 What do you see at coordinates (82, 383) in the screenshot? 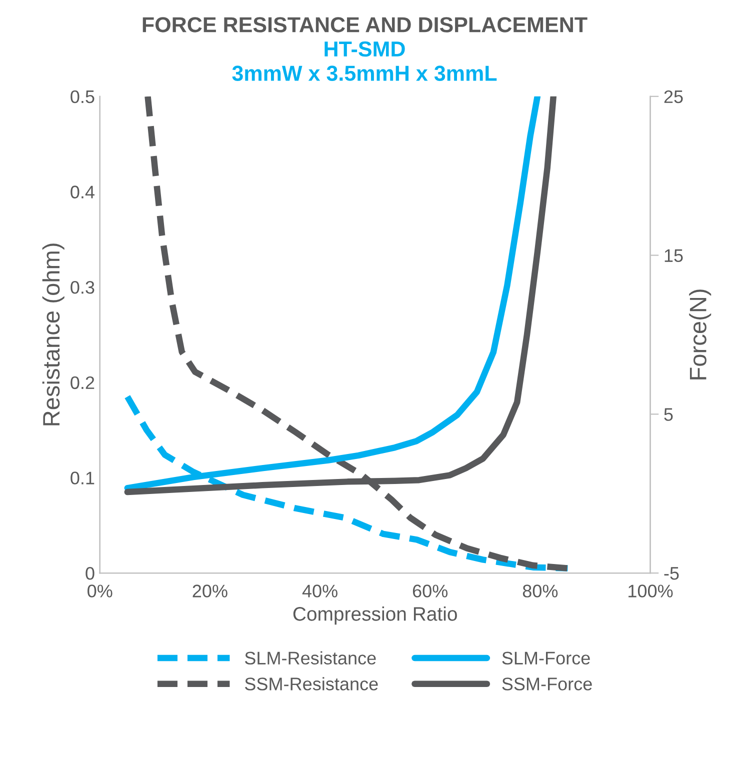
I see `y-tick-label: 0.2` at bounding box center [82, 383].